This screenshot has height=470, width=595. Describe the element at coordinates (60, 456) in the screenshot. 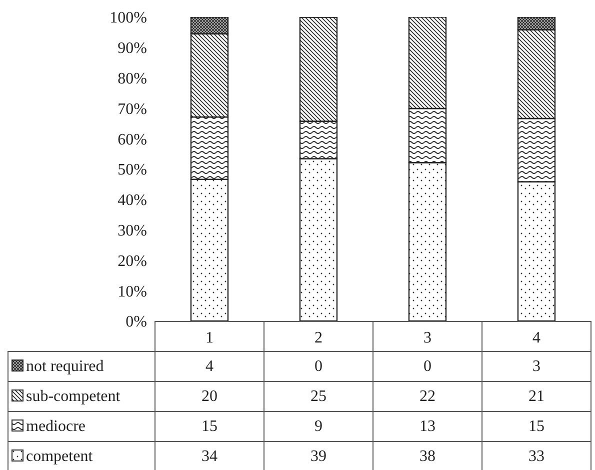

I see `legend-label: competent` at that location.